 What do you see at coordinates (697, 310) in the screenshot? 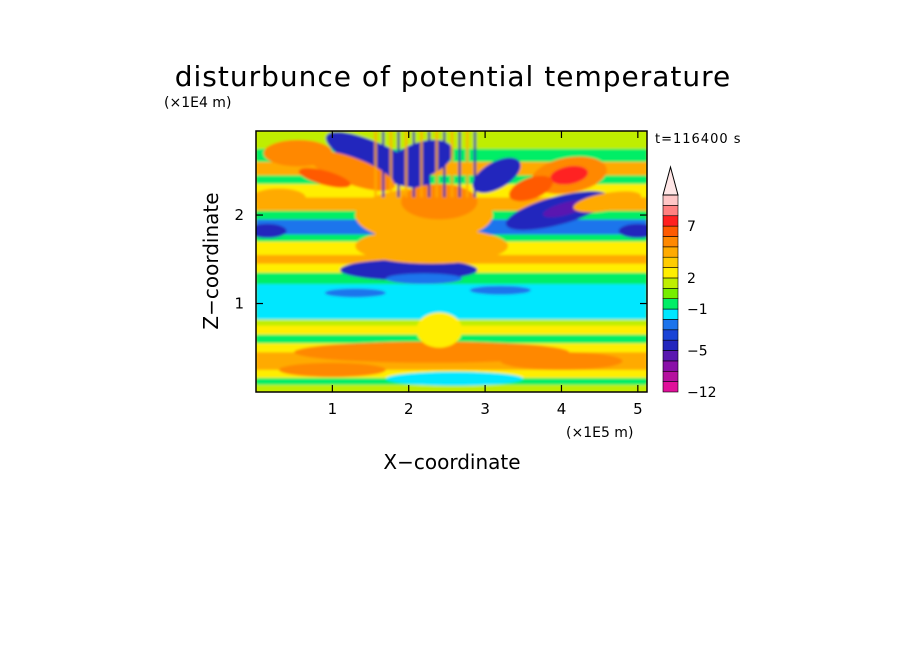
I see `colorbar-label: −1` at bounding box center [697, 310].